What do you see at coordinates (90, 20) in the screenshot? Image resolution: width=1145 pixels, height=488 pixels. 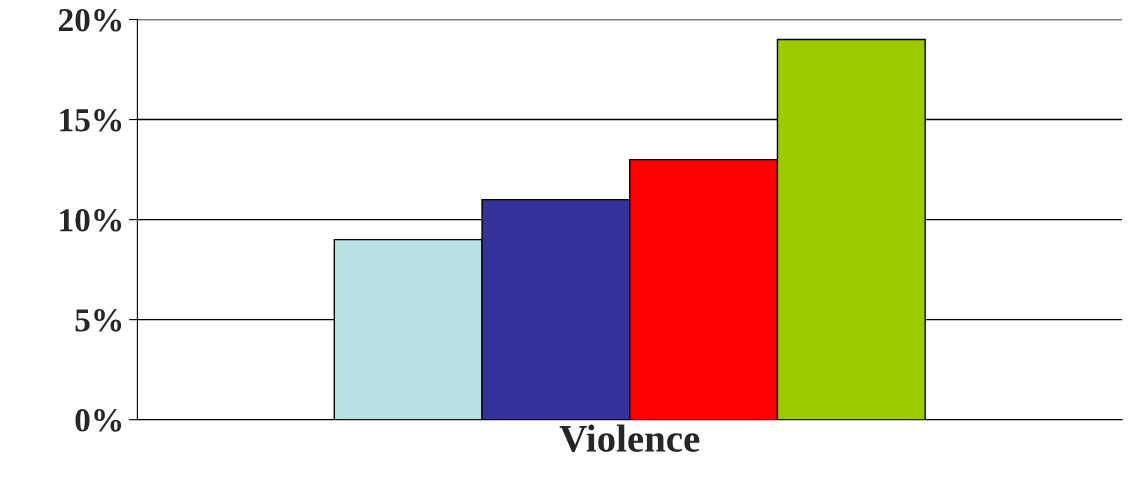 I see `y-tick-label: 20%` at bounding box center [90, 20].